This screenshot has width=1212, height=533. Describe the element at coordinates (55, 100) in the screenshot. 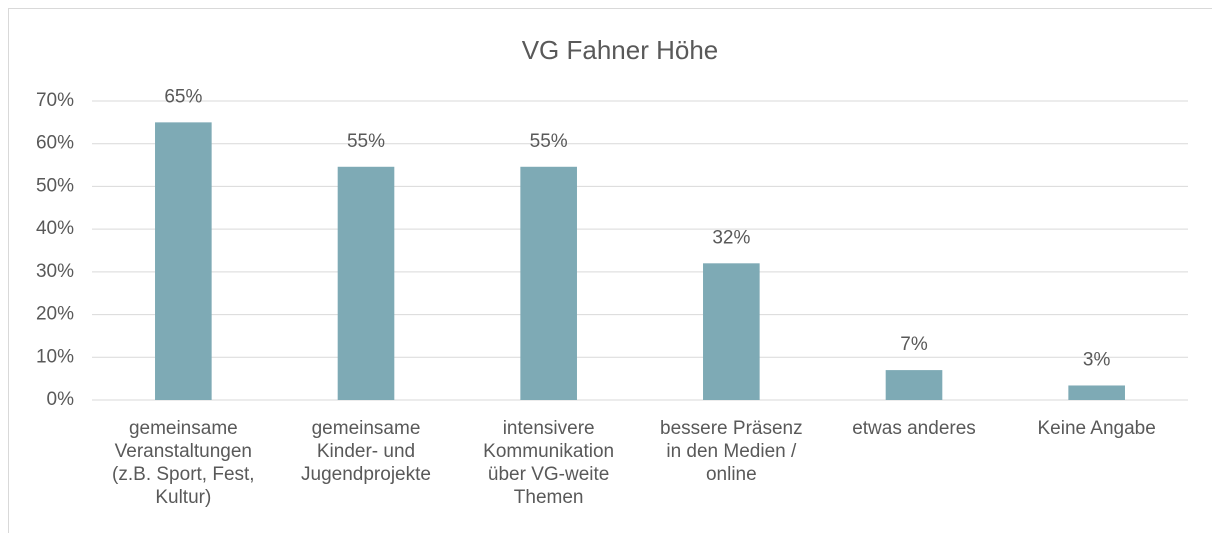

I see `y-tick-label: 70%` at that location.